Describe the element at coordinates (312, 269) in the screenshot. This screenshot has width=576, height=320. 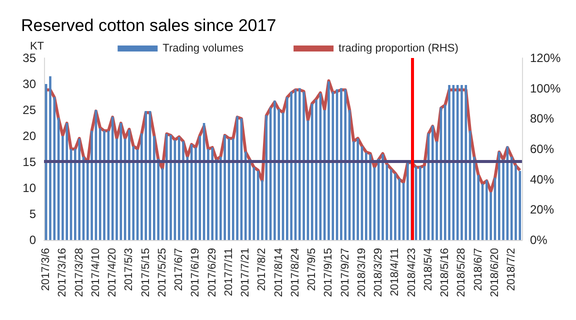
I see `x-tick-label: 2017/9/5` at that location.